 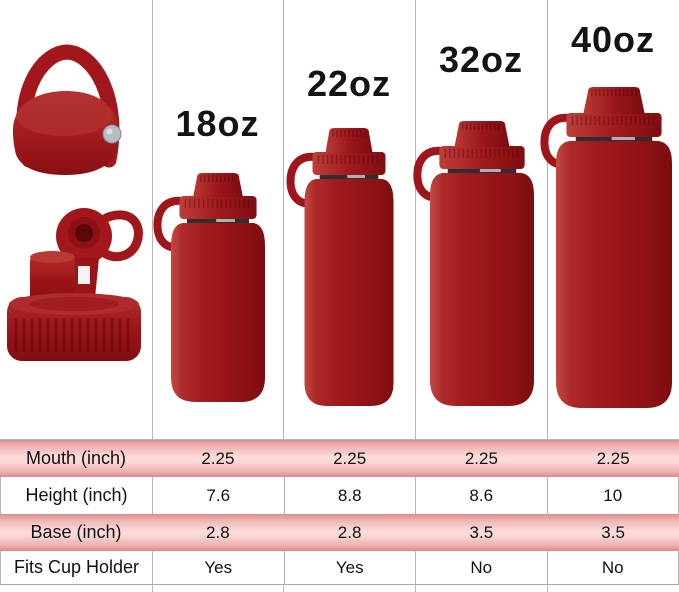 I want to click on lid-rivet, so click(x=112, y=134).